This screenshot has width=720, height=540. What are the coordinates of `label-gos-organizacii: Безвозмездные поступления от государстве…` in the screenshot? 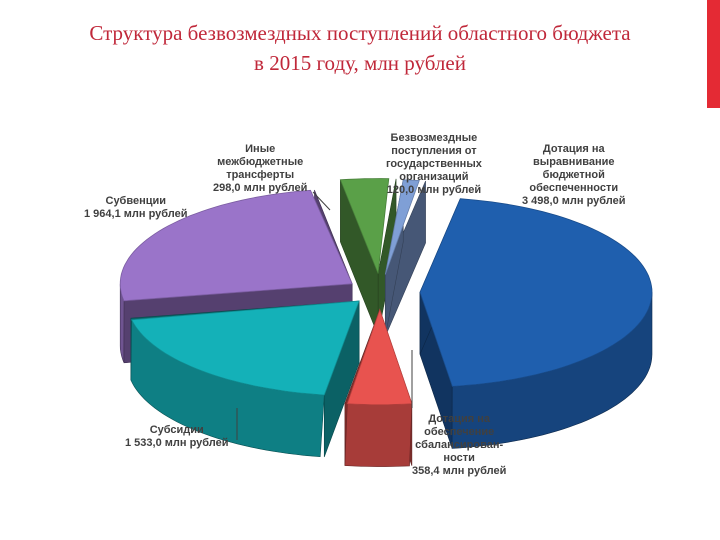 It's located at (434, 164).